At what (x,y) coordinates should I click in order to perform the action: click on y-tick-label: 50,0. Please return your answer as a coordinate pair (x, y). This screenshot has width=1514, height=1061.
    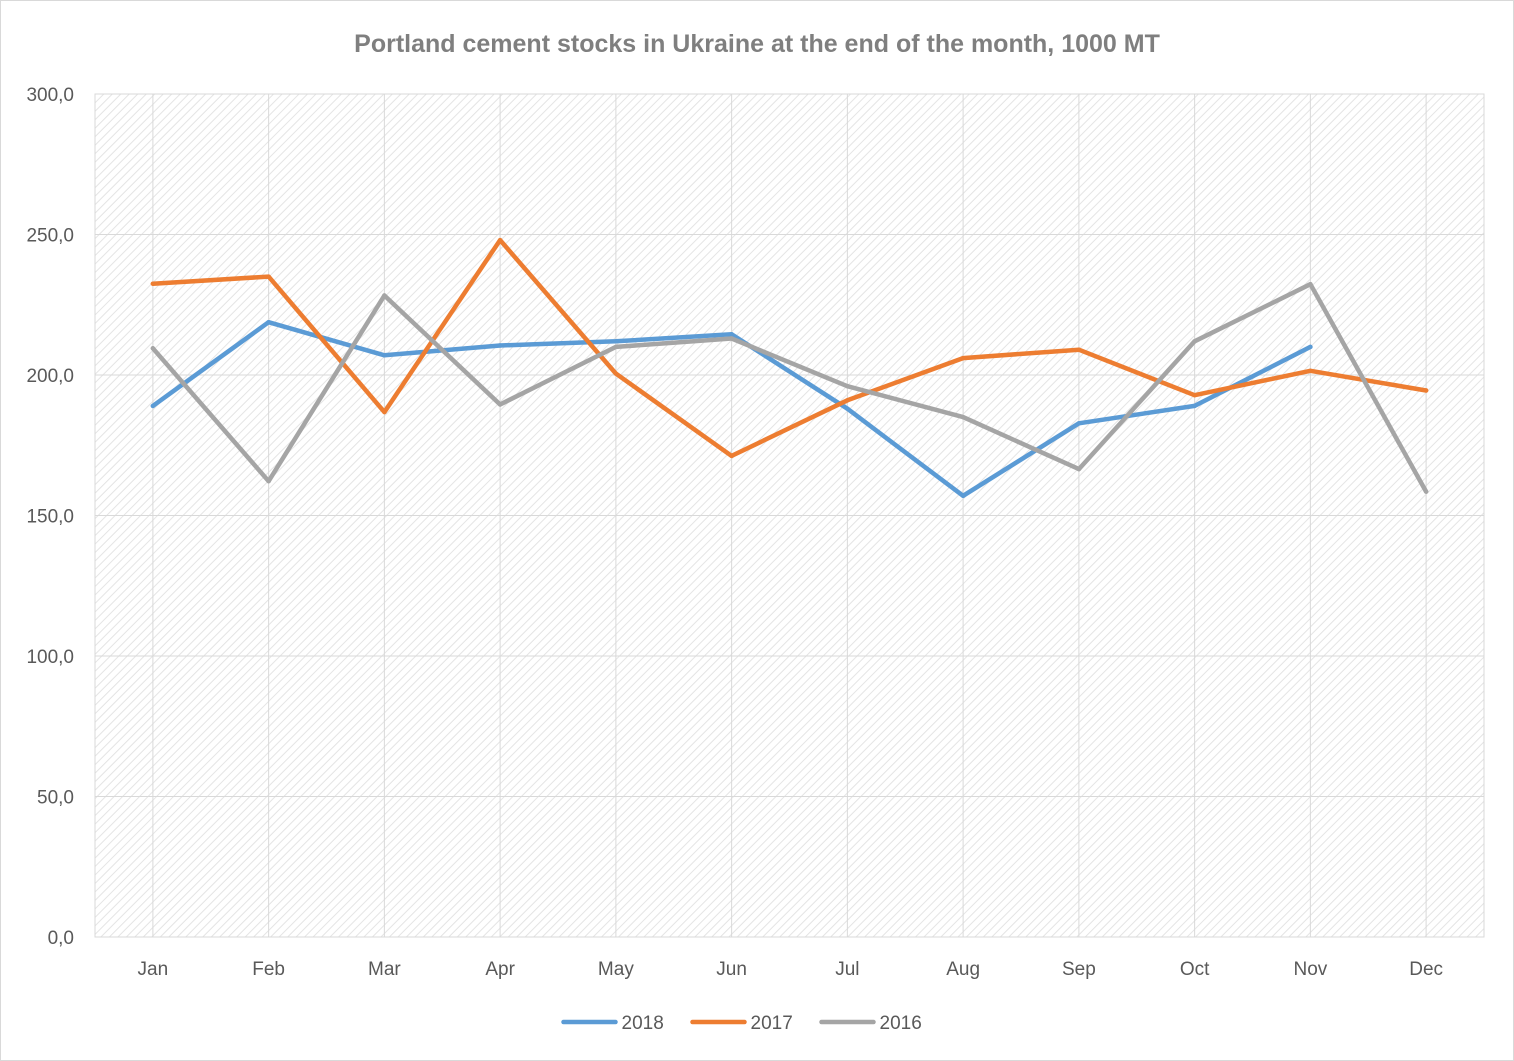
    Looking at the image, I should click on (55, 798).